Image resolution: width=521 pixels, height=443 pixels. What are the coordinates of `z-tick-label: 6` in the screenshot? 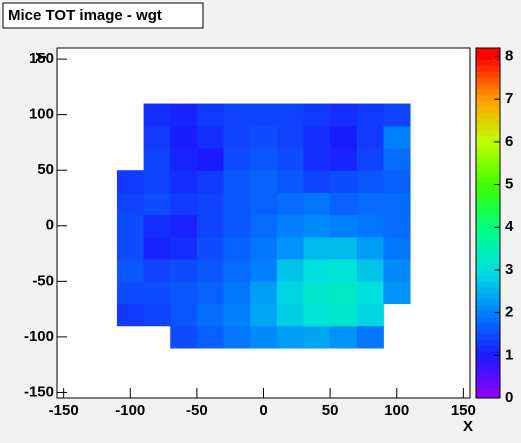 It's located at (509, 141).